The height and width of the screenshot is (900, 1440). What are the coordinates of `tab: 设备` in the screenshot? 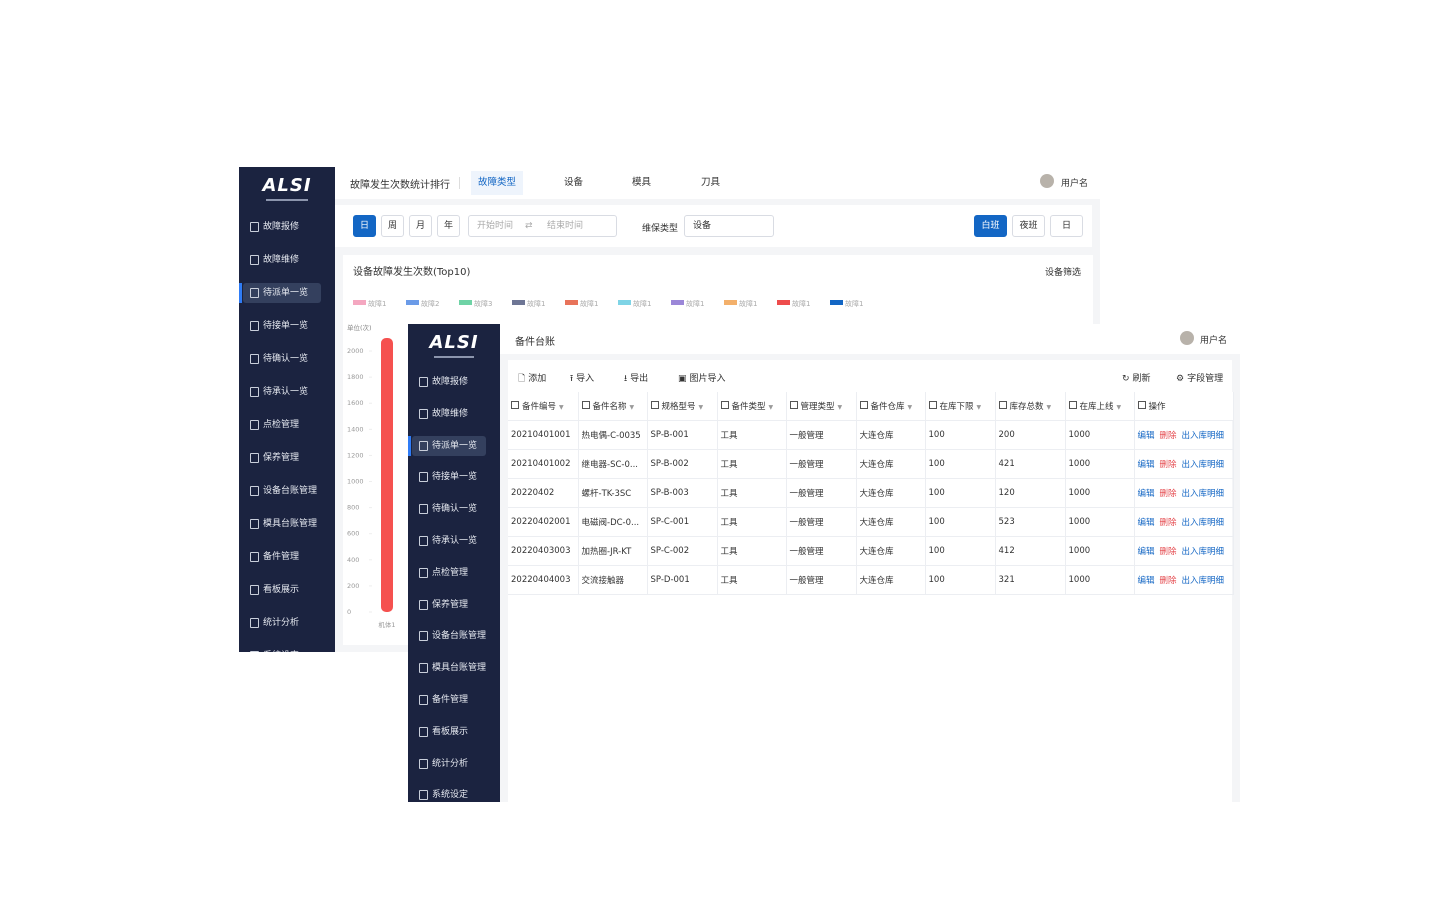 It's located at (574, 182).